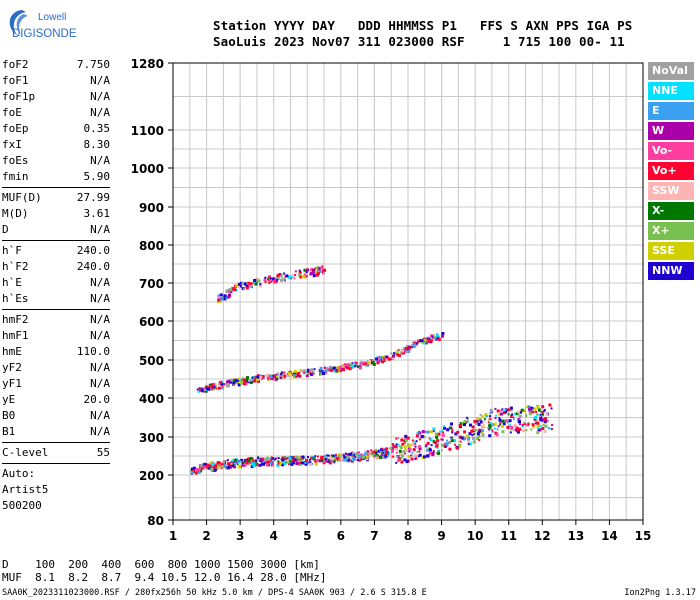  I want to click on x-tick-label: 5, so click(307, 536).